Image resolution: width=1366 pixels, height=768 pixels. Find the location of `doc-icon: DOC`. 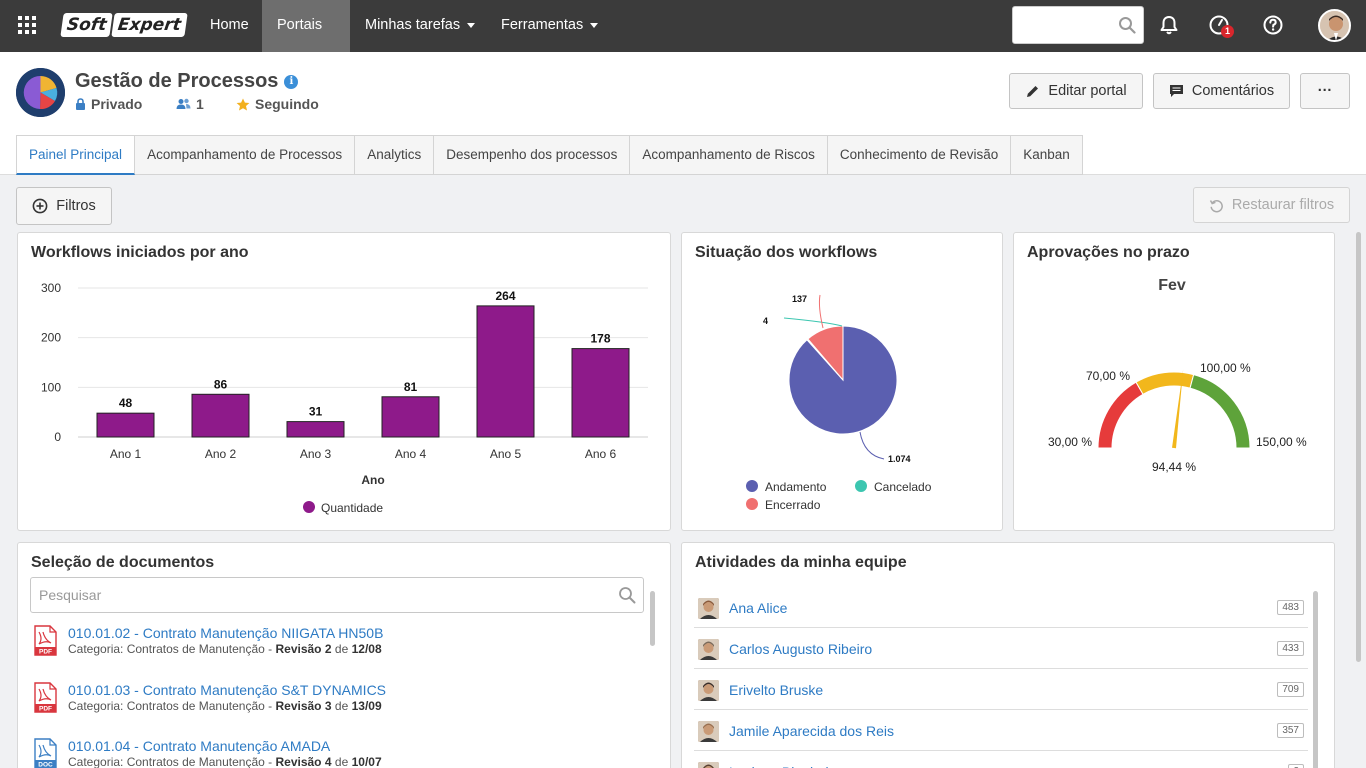

doc-icon: DOC is located at coordinates (45, 753).